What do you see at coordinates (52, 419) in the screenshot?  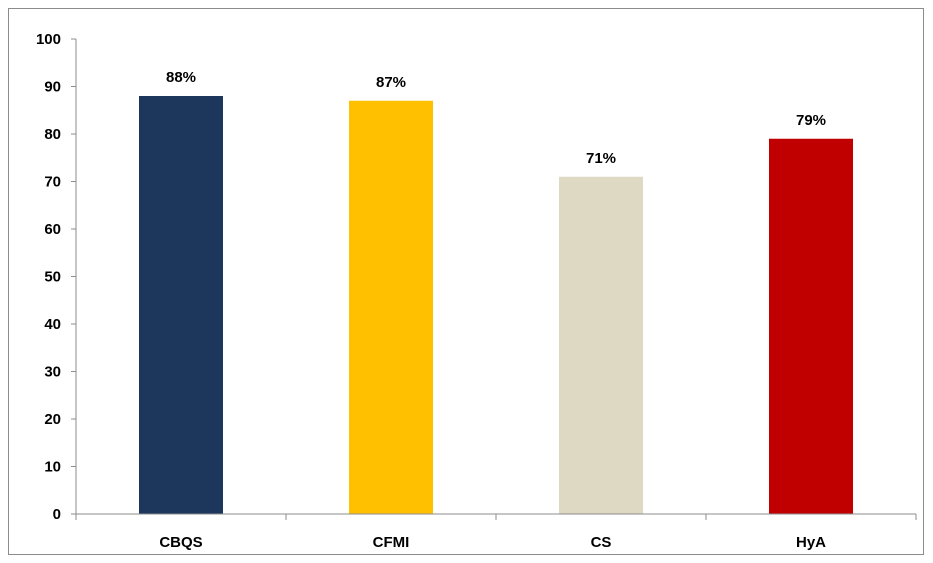 I see `y-tick-label: 20` at bounding box center [52, 419].